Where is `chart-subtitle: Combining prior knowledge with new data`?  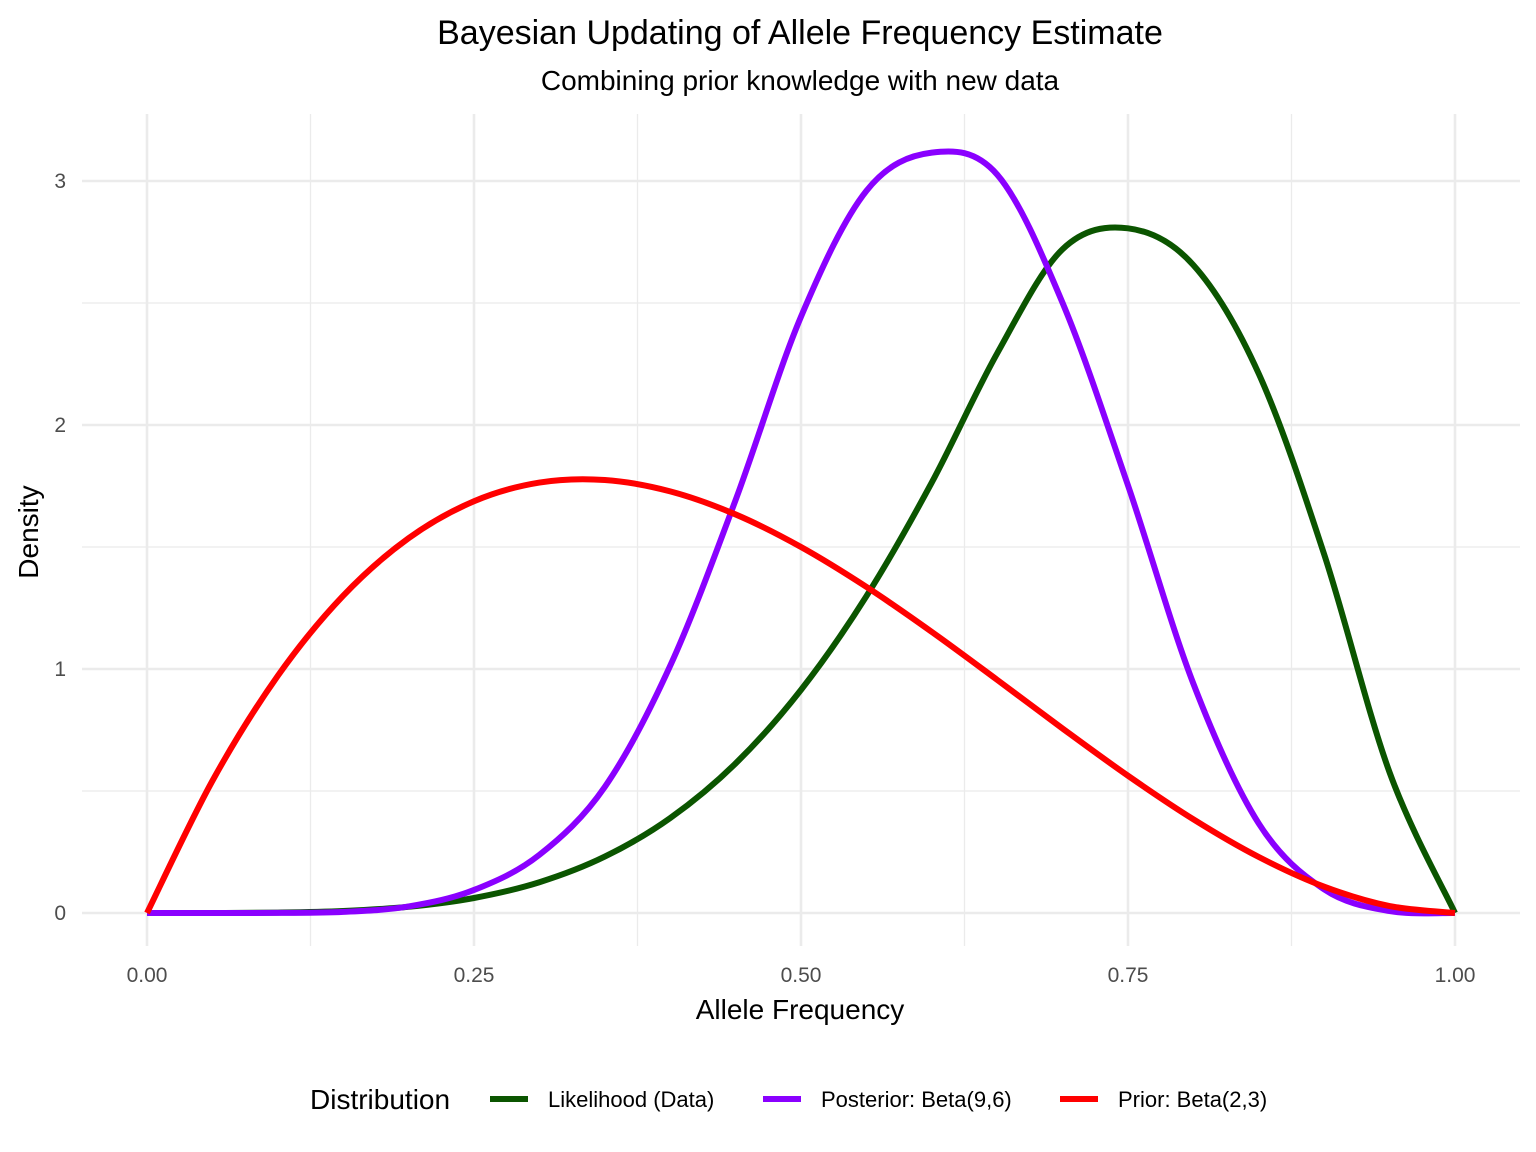
chart-subtitle: Combining prior knowledge with new data is located at coordinates (800, 80).